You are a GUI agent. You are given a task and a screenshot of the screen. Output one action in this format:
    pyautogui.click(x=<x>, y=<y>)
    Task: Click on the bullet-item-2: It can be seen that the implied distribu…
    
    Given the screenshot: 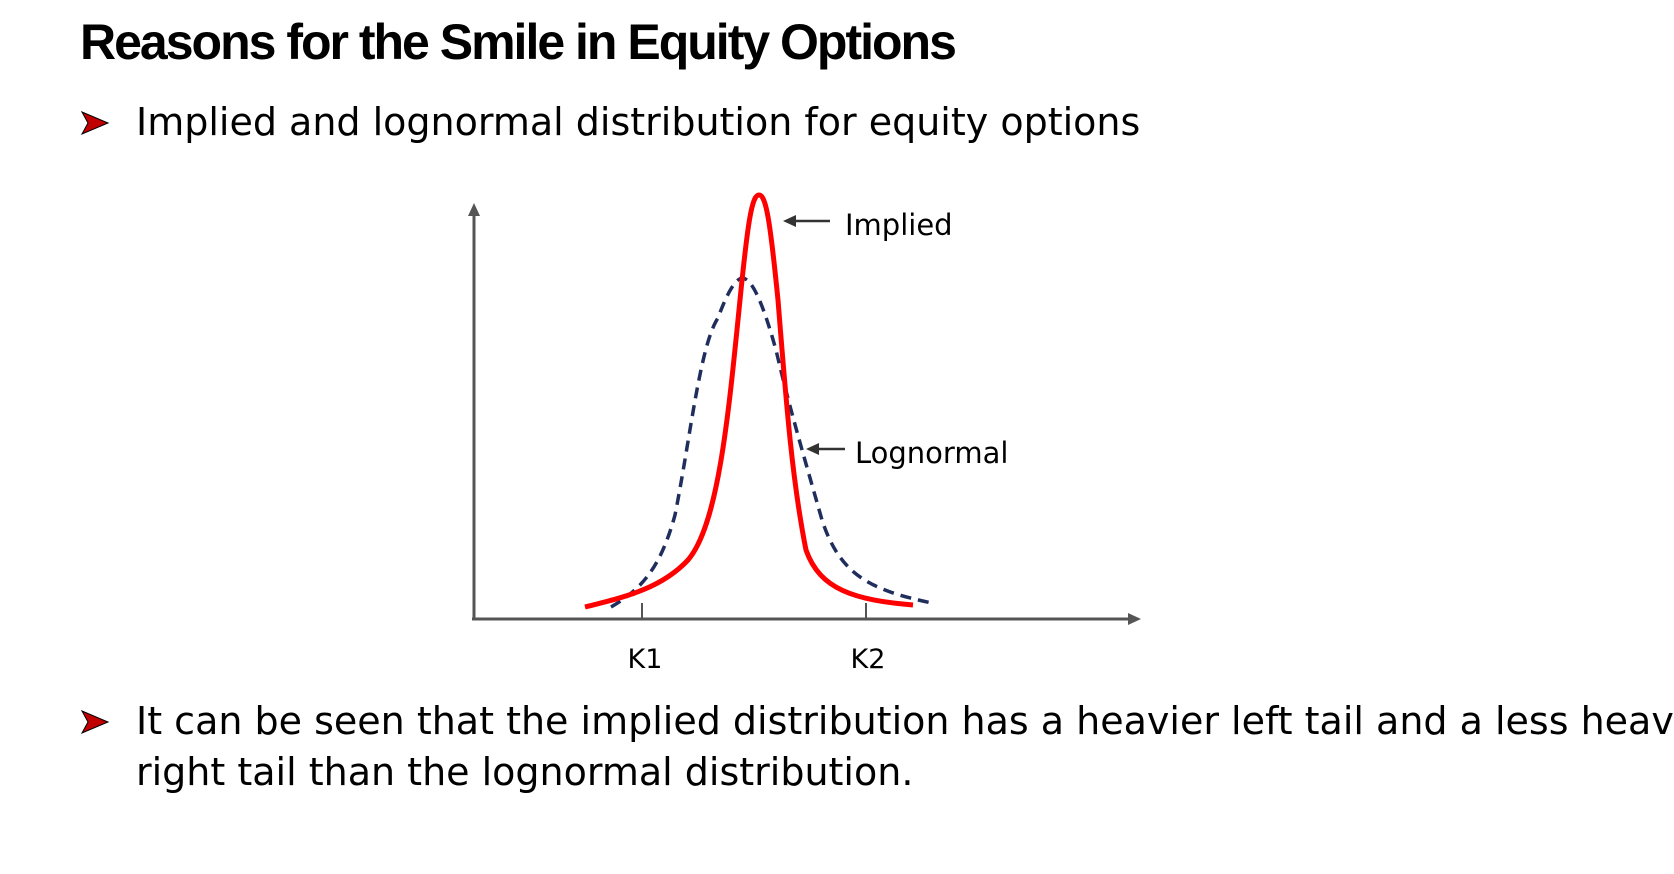 What is the action you would take?
    pyautogui.click(x=877, y=721)
    